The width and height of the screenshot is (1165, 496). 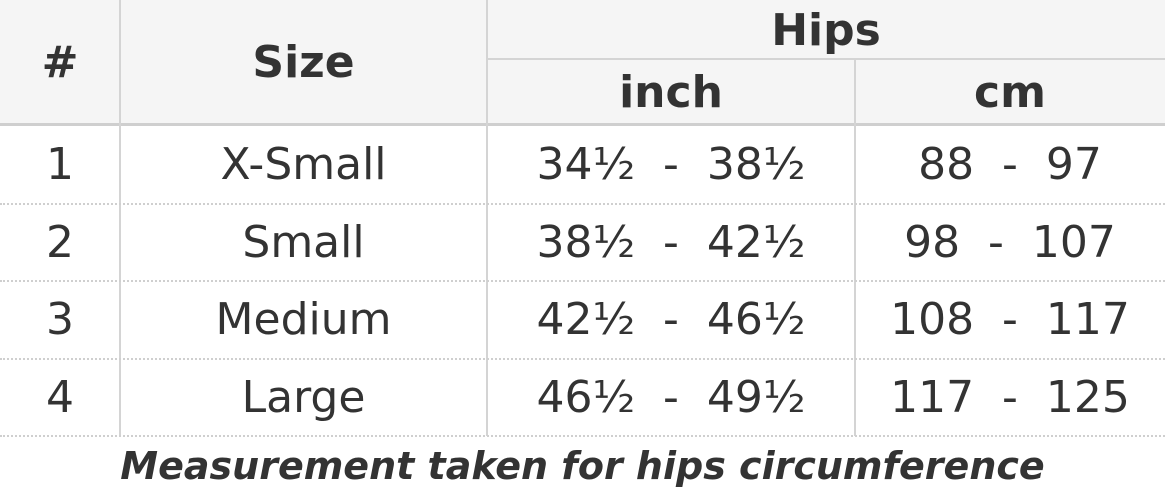 I want to click on header-divider, so click(x=826, y=59).